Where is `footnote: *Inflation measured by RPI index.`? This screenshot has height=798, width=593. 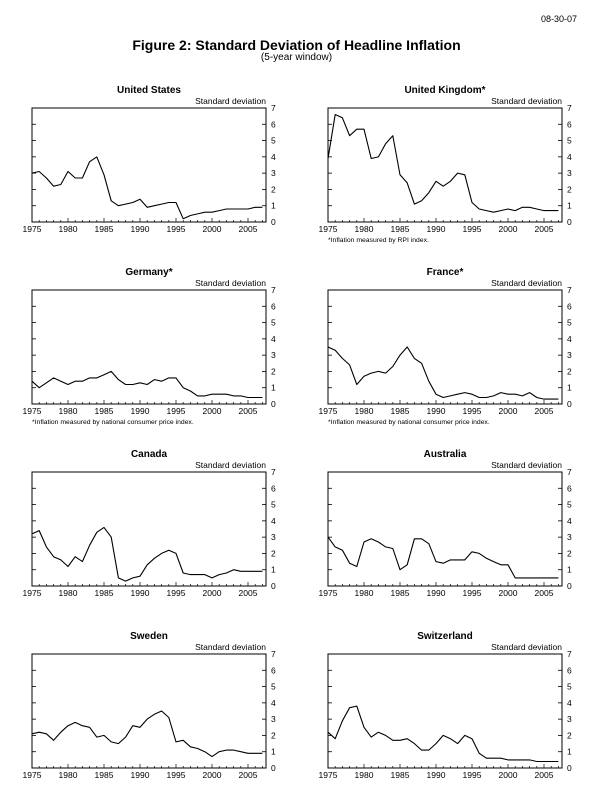 footnote: *Inflation measured by RPI index. is located at coordinates (378, 240).